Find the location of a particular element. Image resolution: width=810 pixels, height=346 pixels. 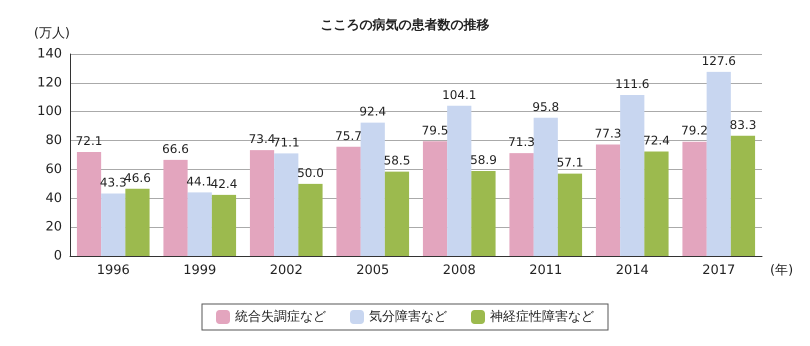

data-label: 57.1 is located at coordinates (570, 163).